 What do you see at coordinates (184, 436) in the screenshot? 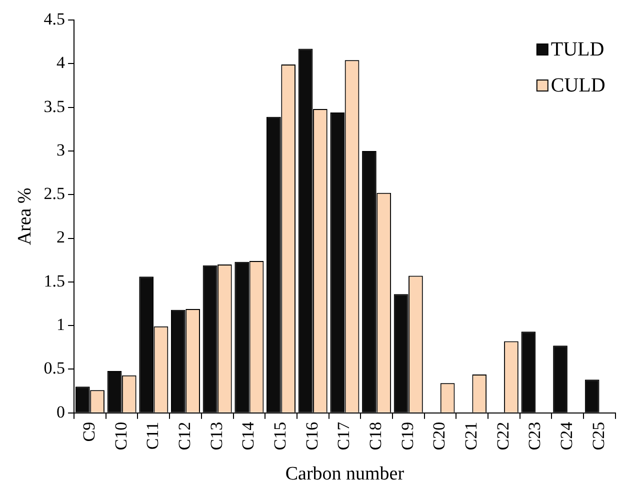
I see `x-tick-label: C12` at bounding box center [184, 436].